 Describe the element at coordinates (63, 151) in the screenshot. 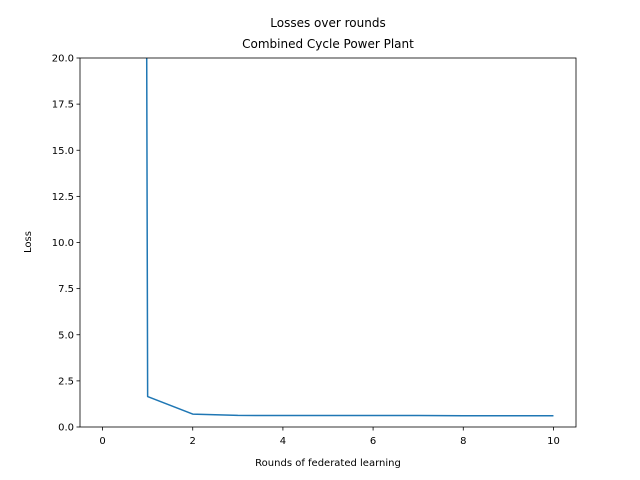

I see `y-tick-label: 15.0` at that location.